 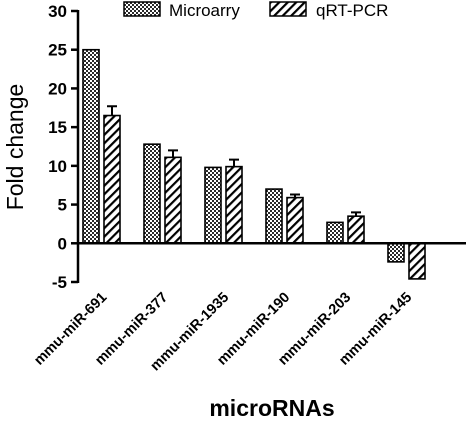 What do you see at coordinates (57, 166) in the screenshot?
I see `y-tick-label: 10` at bounding box center [57, 166].